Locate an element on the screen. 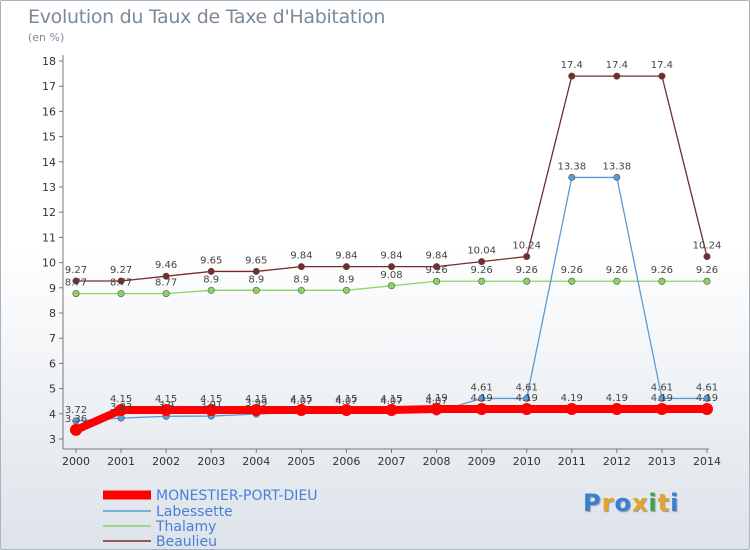 This screenshot has width=750, height=550. y-tick-label: 3 is located at coordinates (52, 439).